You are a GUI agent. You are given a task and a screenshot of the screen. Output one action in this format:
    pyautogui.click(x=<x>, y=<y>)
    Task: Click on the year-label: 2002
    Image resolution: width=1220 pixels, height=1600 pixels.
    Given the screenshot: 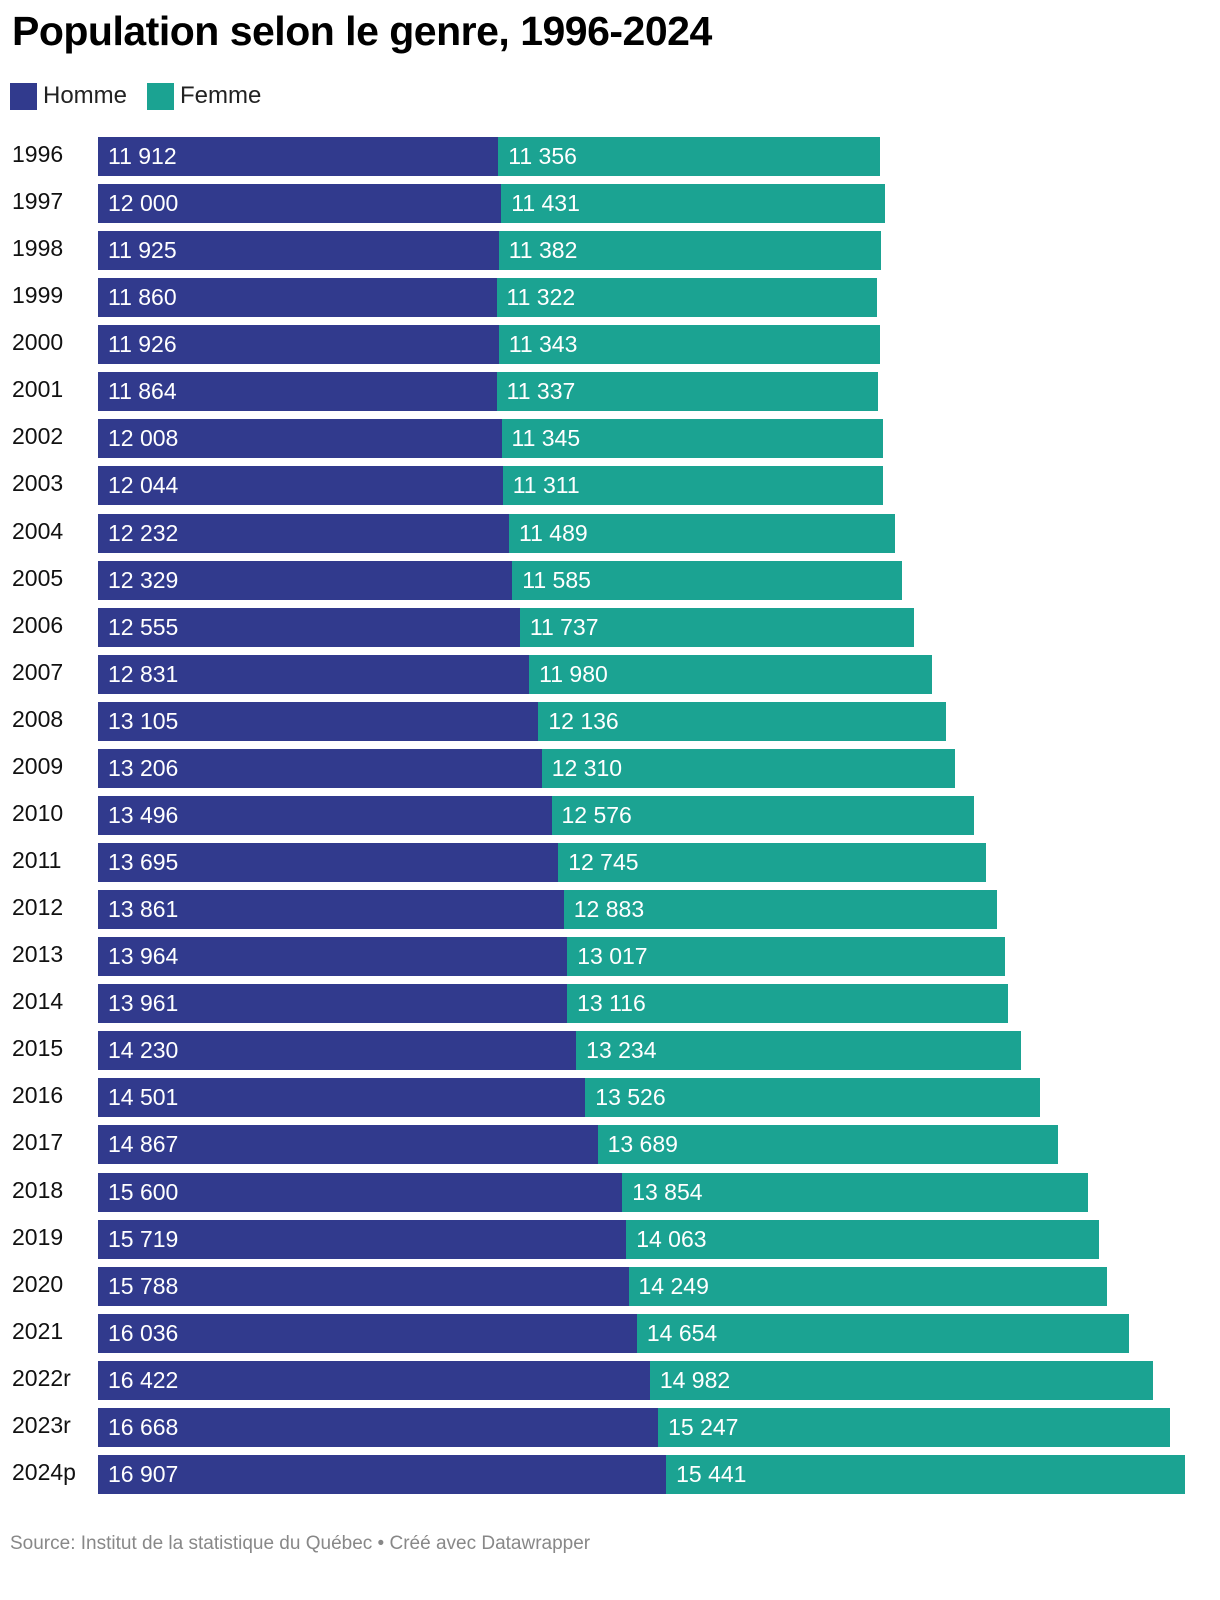 What is the action you would take?
    pyautogui.click(x=38, y=436)
    